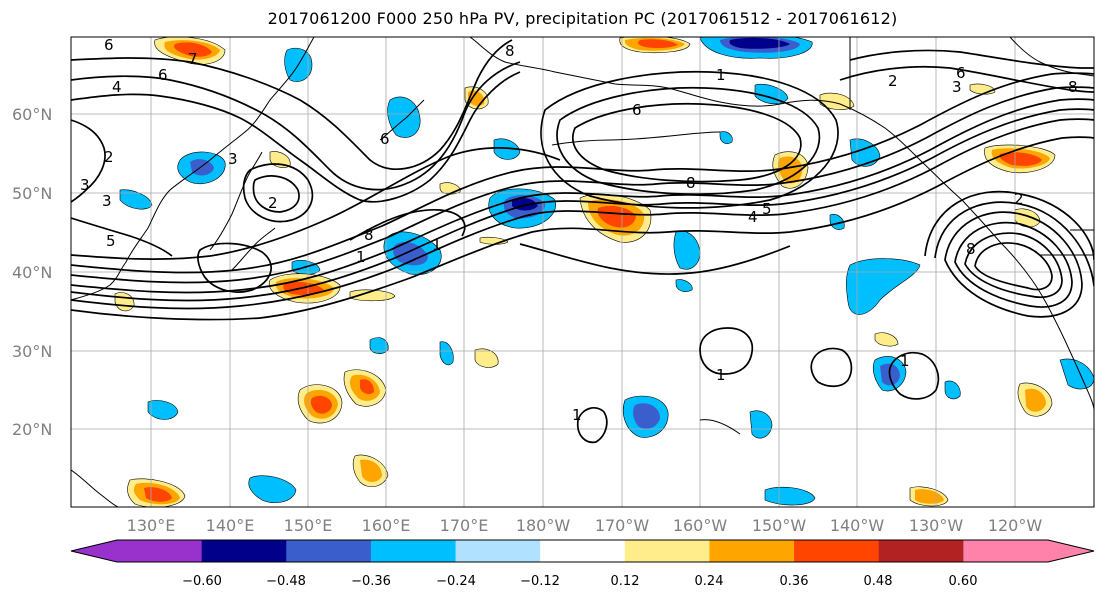  I want to click on lon-label: 170°E, so click(464, 525).